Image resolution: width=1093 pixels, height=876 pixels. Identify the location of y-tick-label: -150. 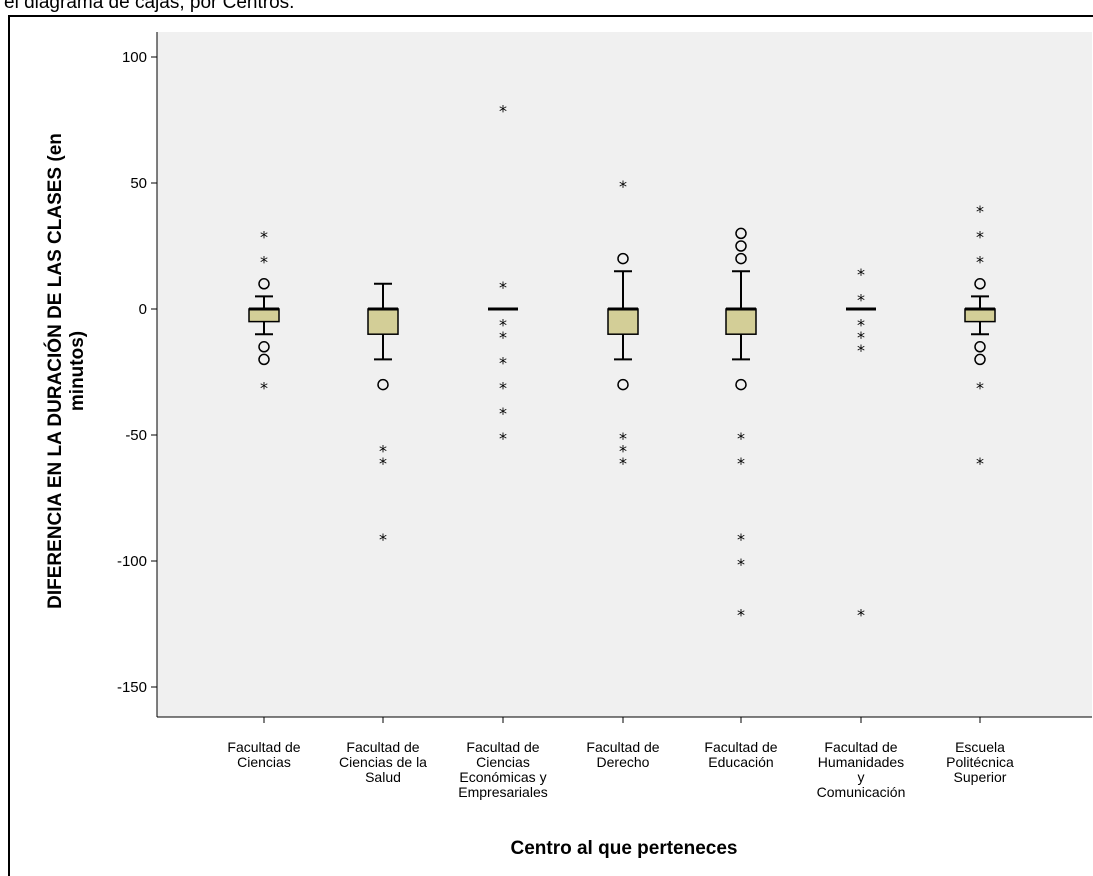
(132, 687).